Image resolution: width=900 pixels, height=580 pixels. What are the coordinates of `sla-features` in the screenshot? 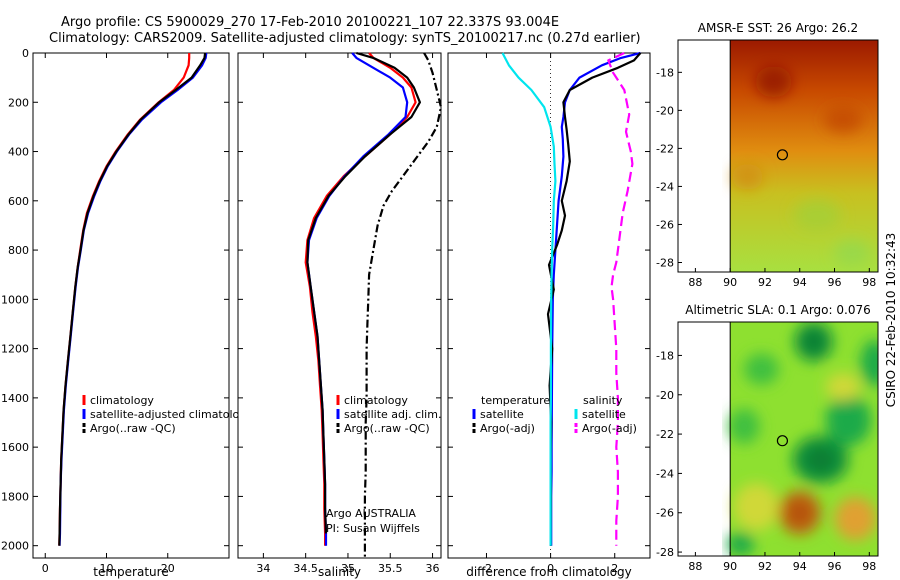 It's located at (802, 439).